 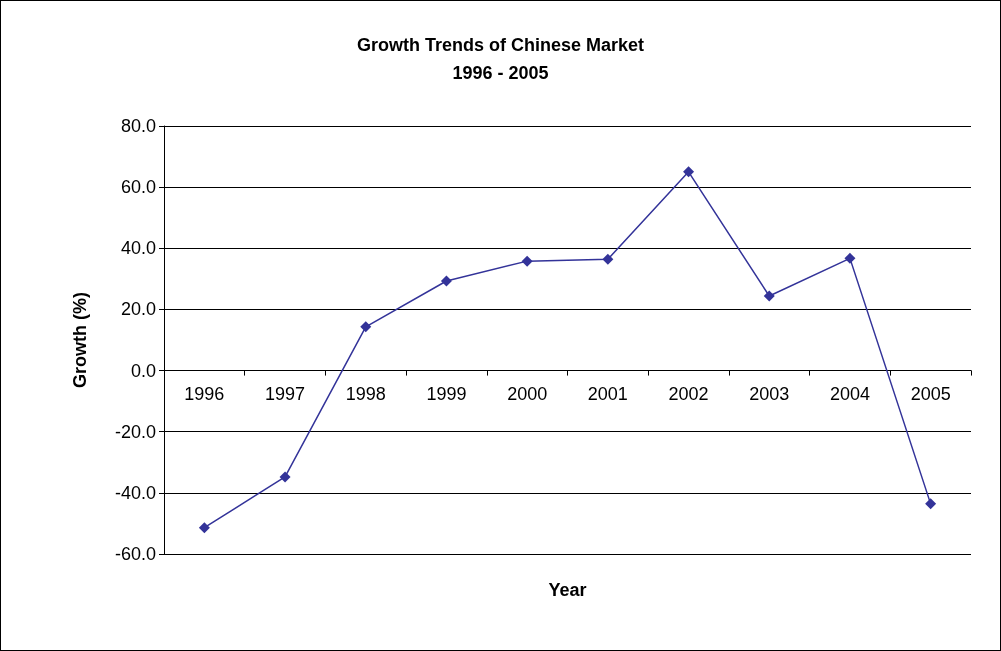 I want to click on y-tick-label: -40.0, so click(x=135, y=492).